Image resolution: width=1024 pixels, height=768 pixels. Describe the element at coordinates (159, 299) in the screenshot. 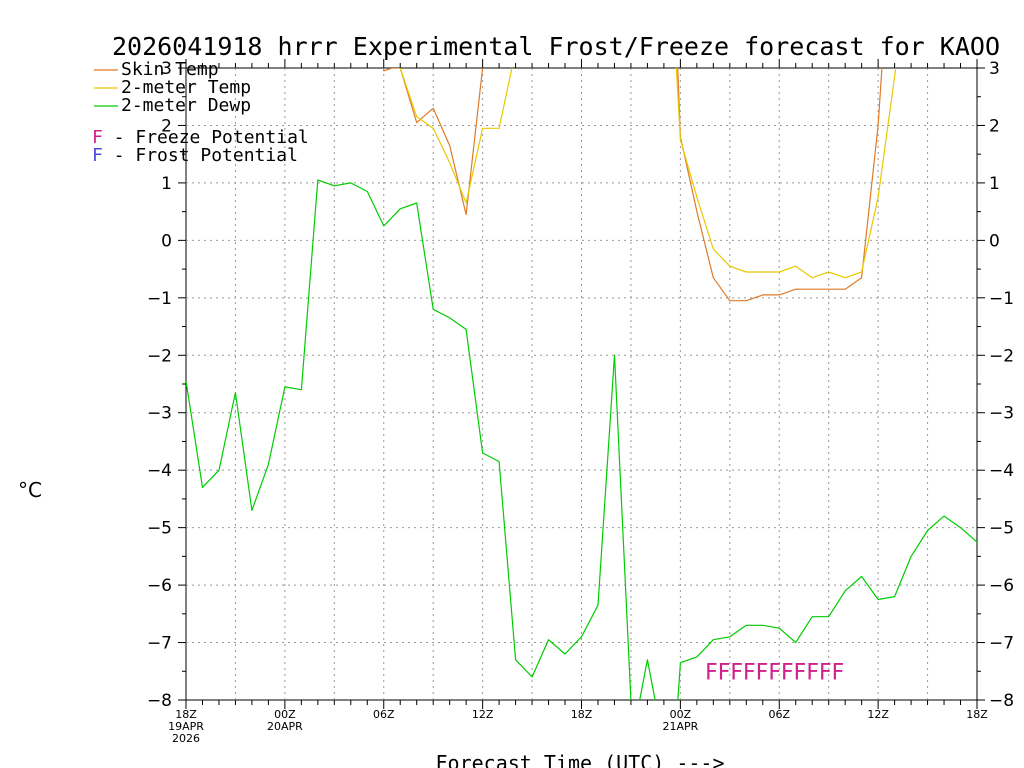

I see `y-tick-label-left: −1` at that location.